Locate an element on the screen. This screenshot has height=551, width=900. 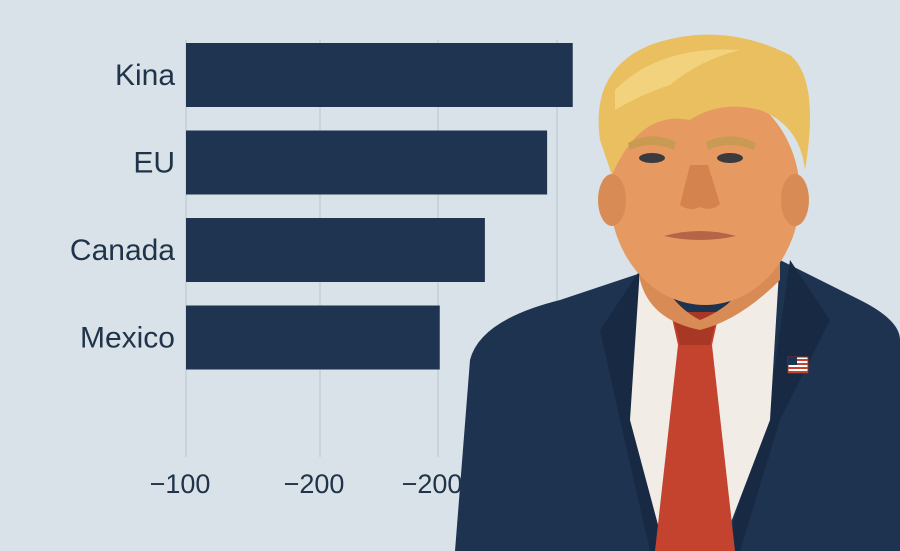
category-label: EU is located at coordinates (154, 163).